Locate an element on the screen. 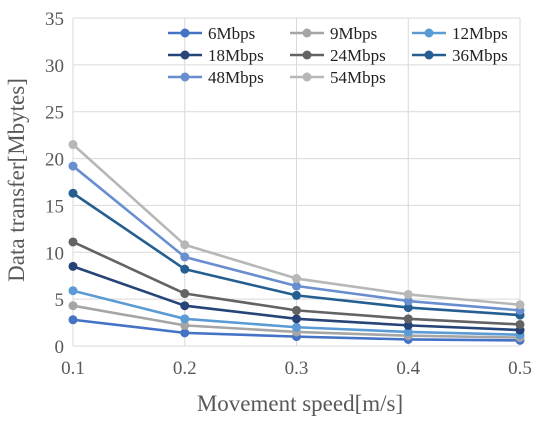 This screenshot has width=550, height=422. legend-item: 6Mbps is located at coordinates (211, 33).